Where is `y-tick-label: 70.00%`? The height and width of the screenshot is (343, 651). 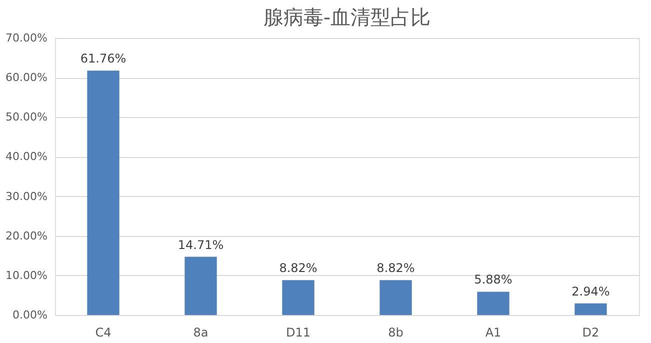
y-tick-label: 70.00% is located at coordinates (27, 38).